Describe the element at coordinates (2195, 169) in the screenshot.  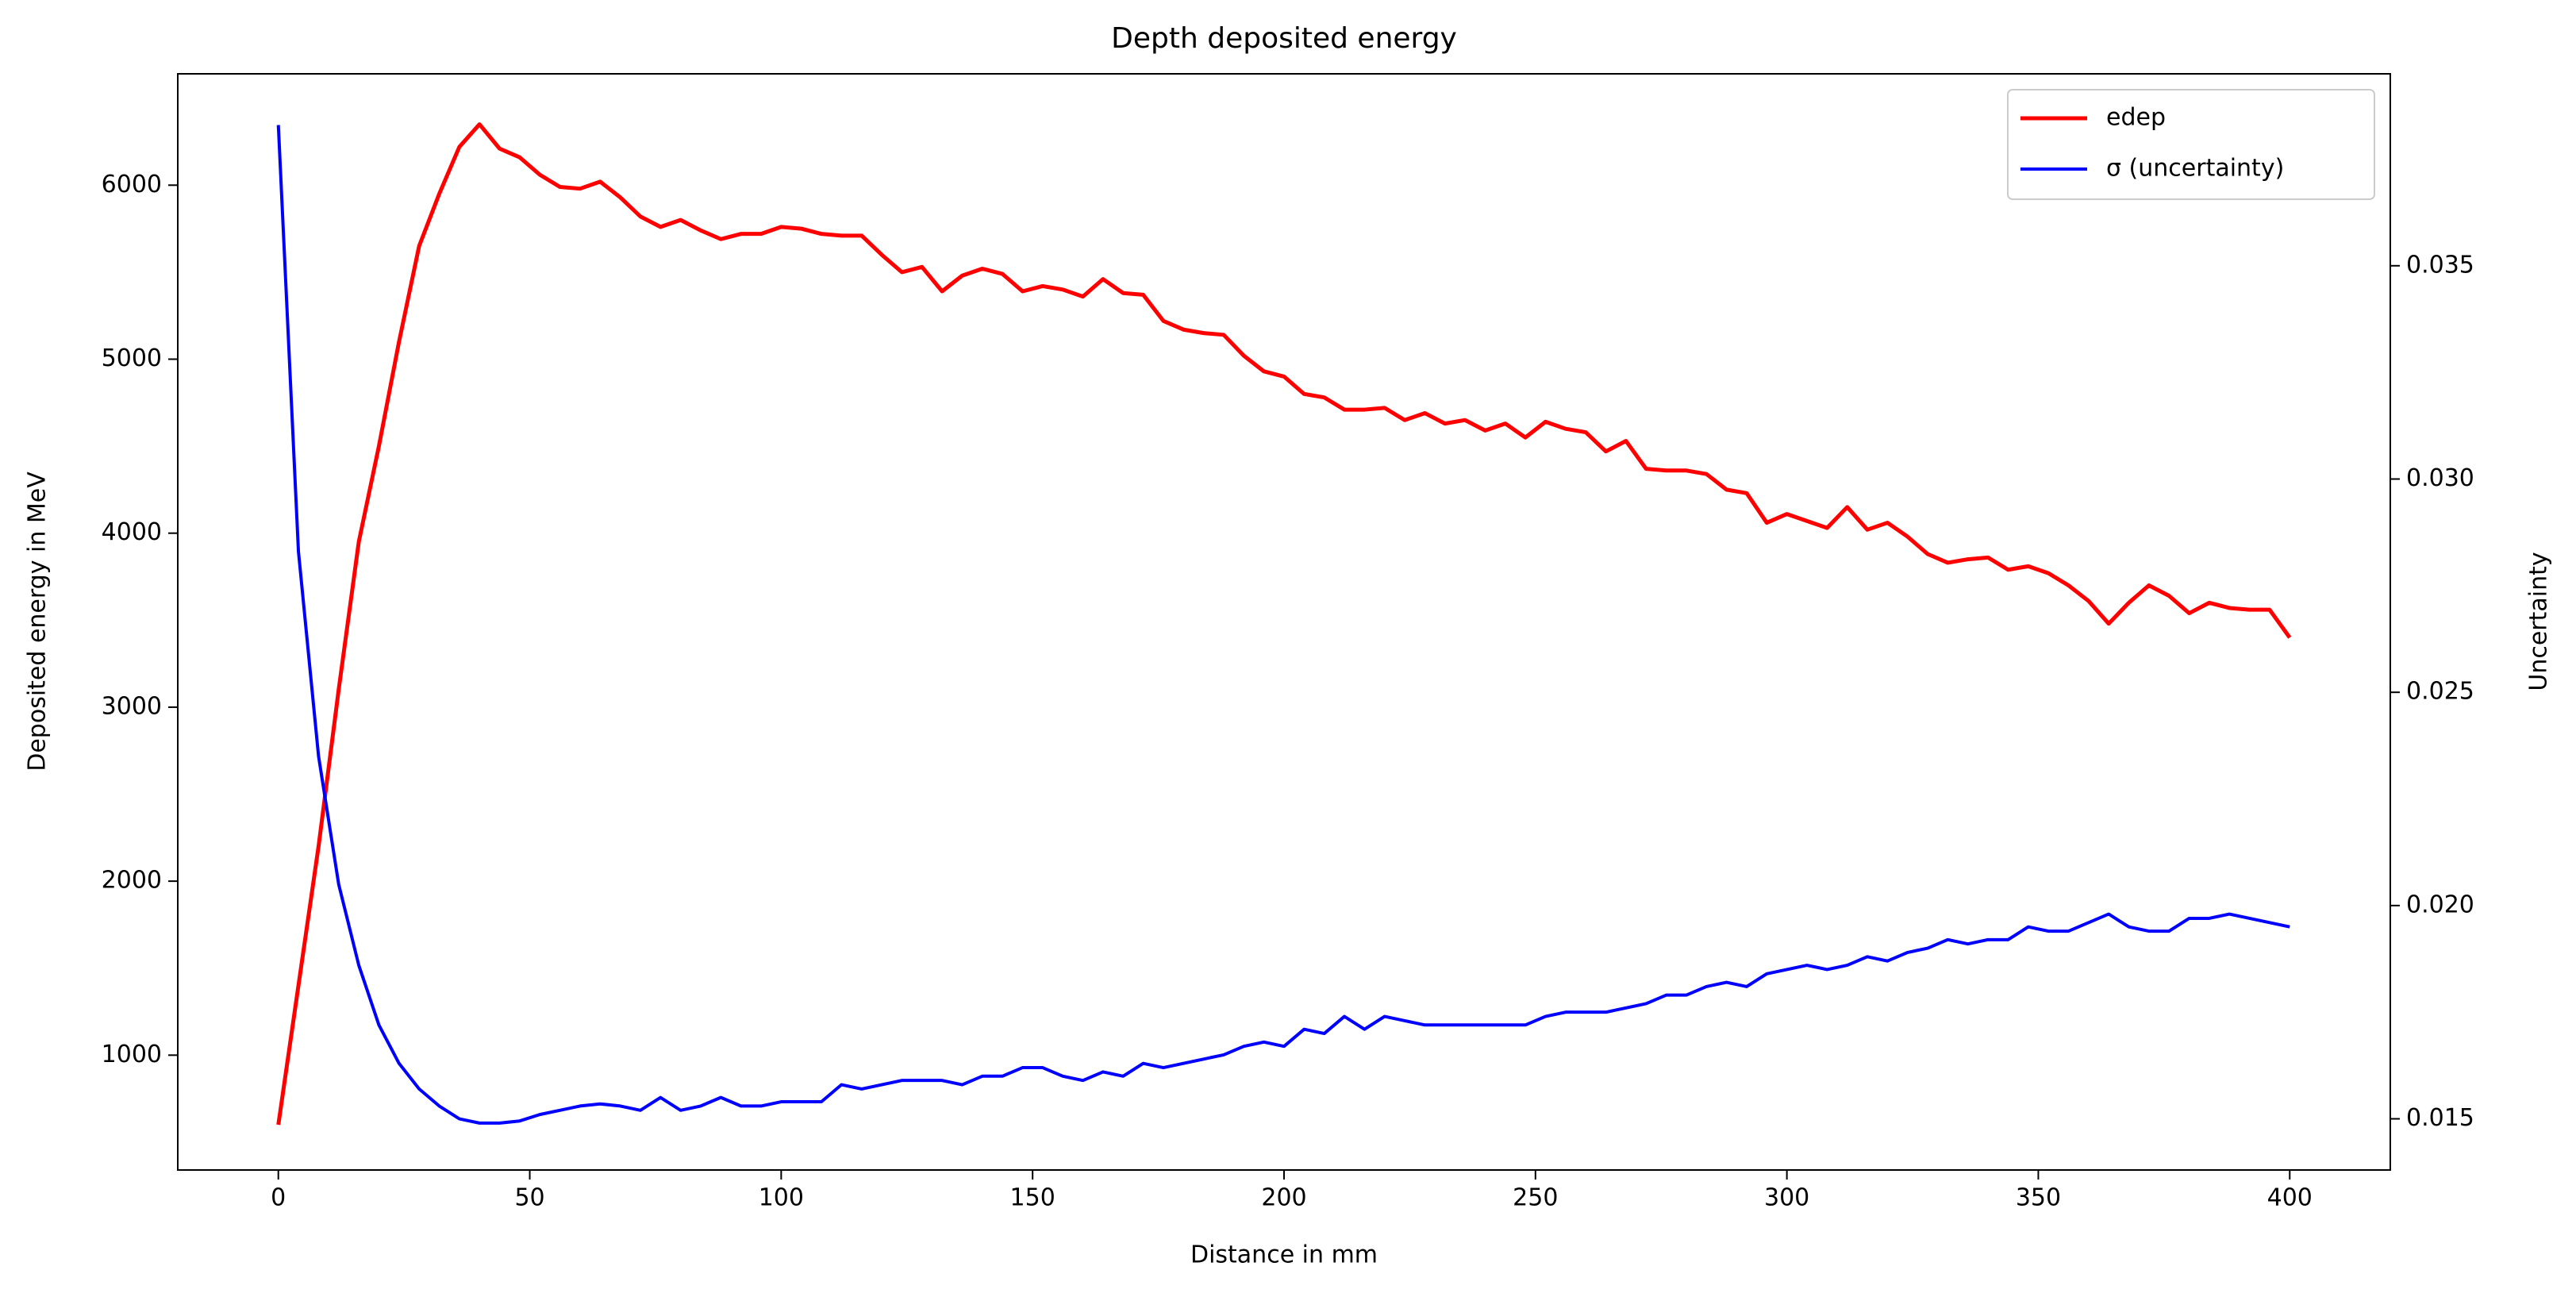
I see `legend-label: σ (uncertainty)` at that location.